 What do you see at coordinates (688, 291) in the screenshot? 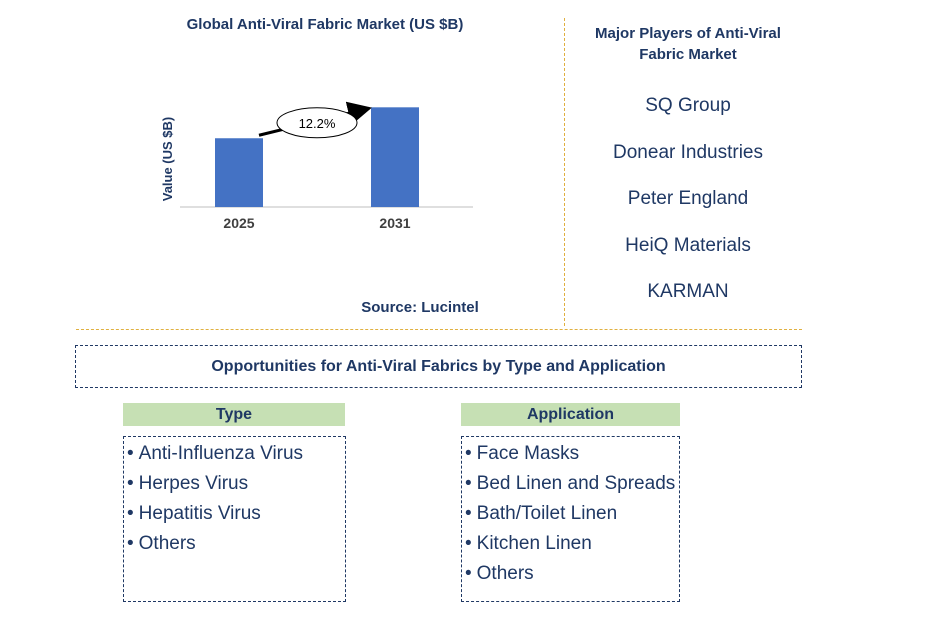
I see `player-item: KARMAN` at bounding box center [688, 291].